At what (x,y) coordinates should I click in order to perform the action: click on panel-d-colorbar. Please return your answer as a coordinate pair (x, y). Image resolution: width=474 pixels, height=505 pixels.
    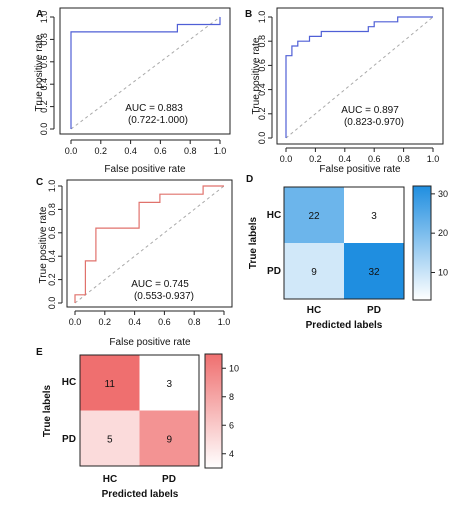
    Looking at the image, I should click on (422, 243).